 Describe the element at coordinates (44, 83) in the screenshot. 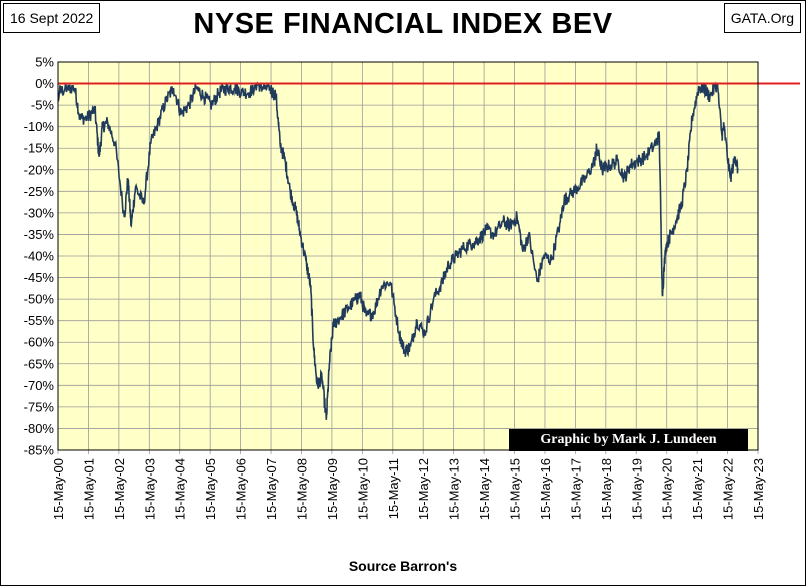

I see `y-tick-label: 0%` at that location.